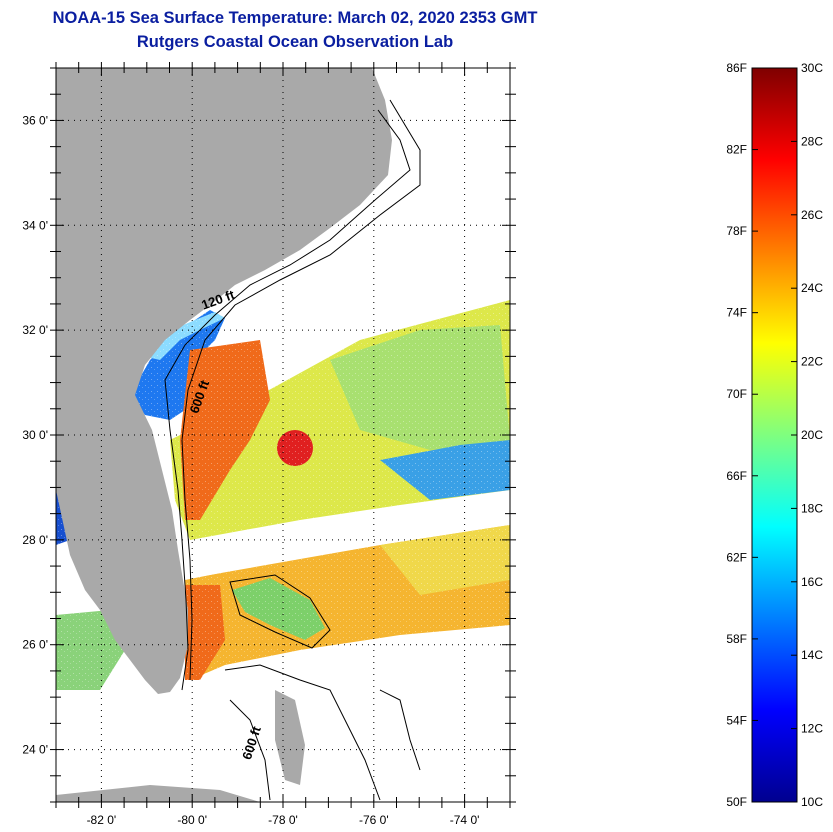  What do you see at coordinates (280, 611) in the screenshot?
I see `contour-bank` at bounding box center [280, 611].